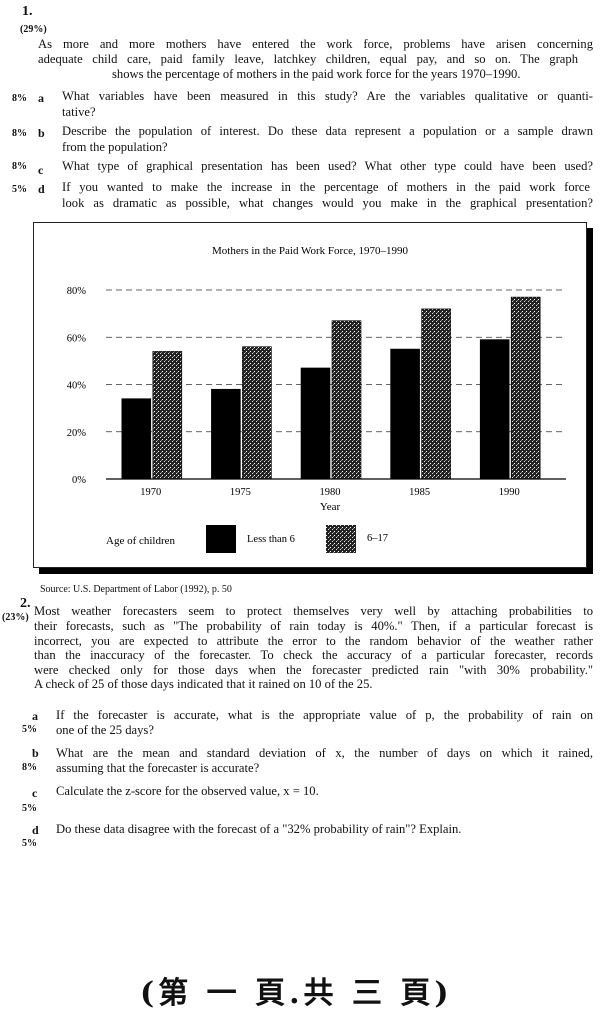  What do you see at coordinates (346, 400) in the screenshot?
I see `bar-6-17-1980` at bounding box center [346, 400].